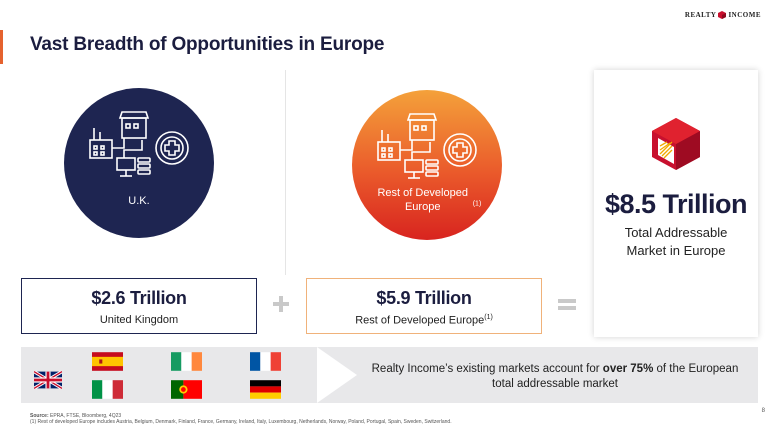 The height and width of the screenshot is (428, 773). Describe the element at coordinates (628, 369) in the screenshot. I see `band-text-bold: over 75%` at that location.